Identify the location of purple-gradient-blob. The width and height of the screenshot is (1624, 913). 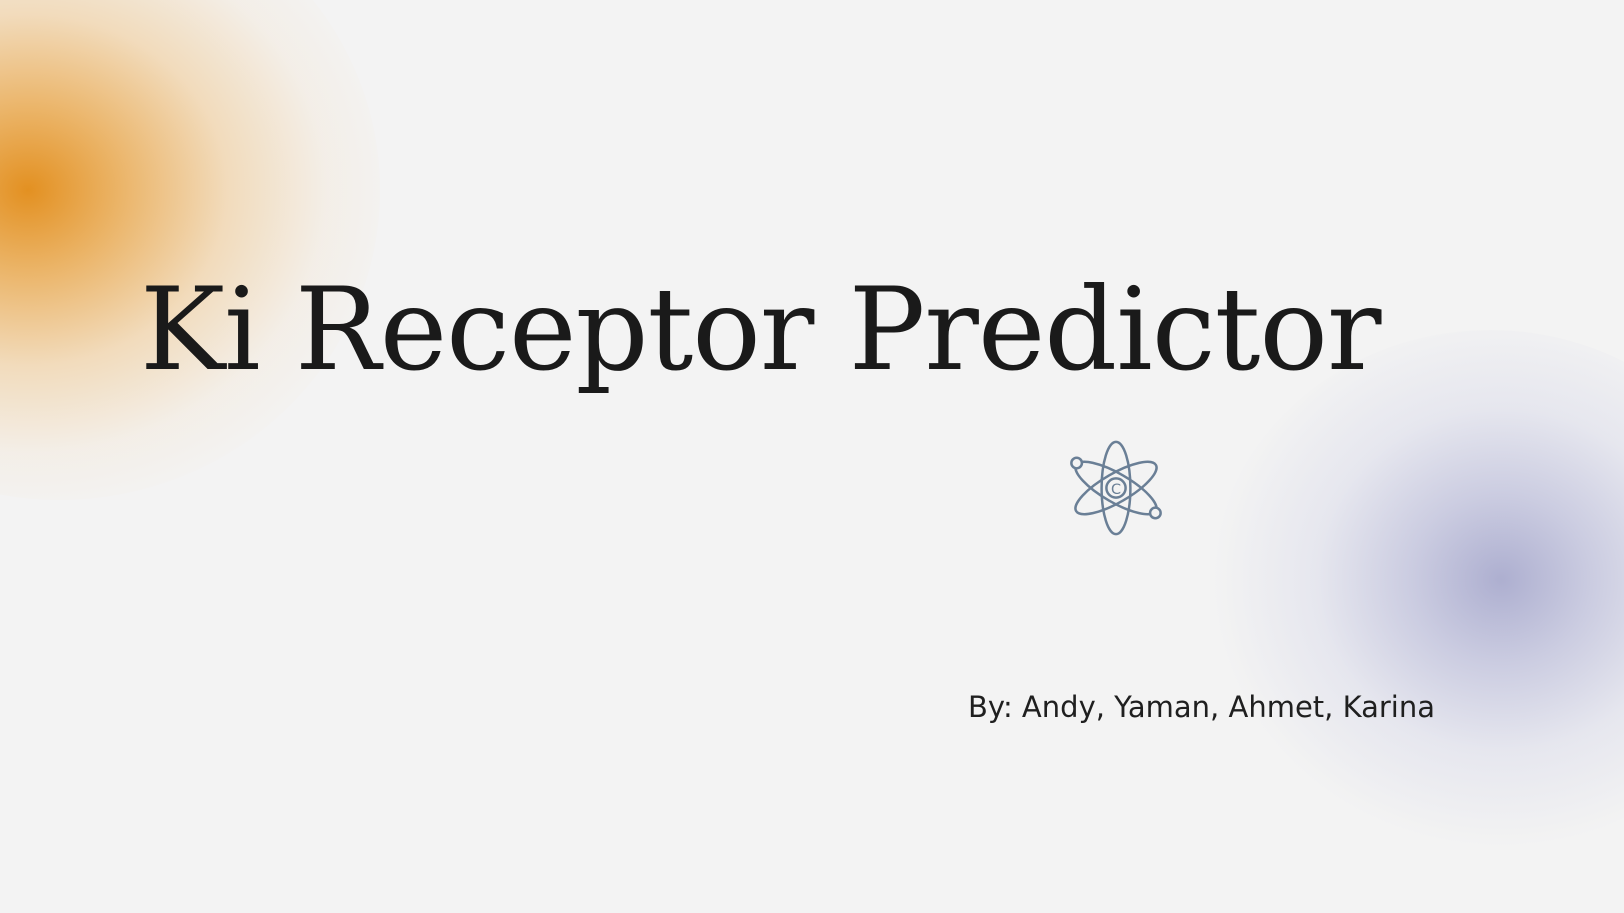
(1417, 590).